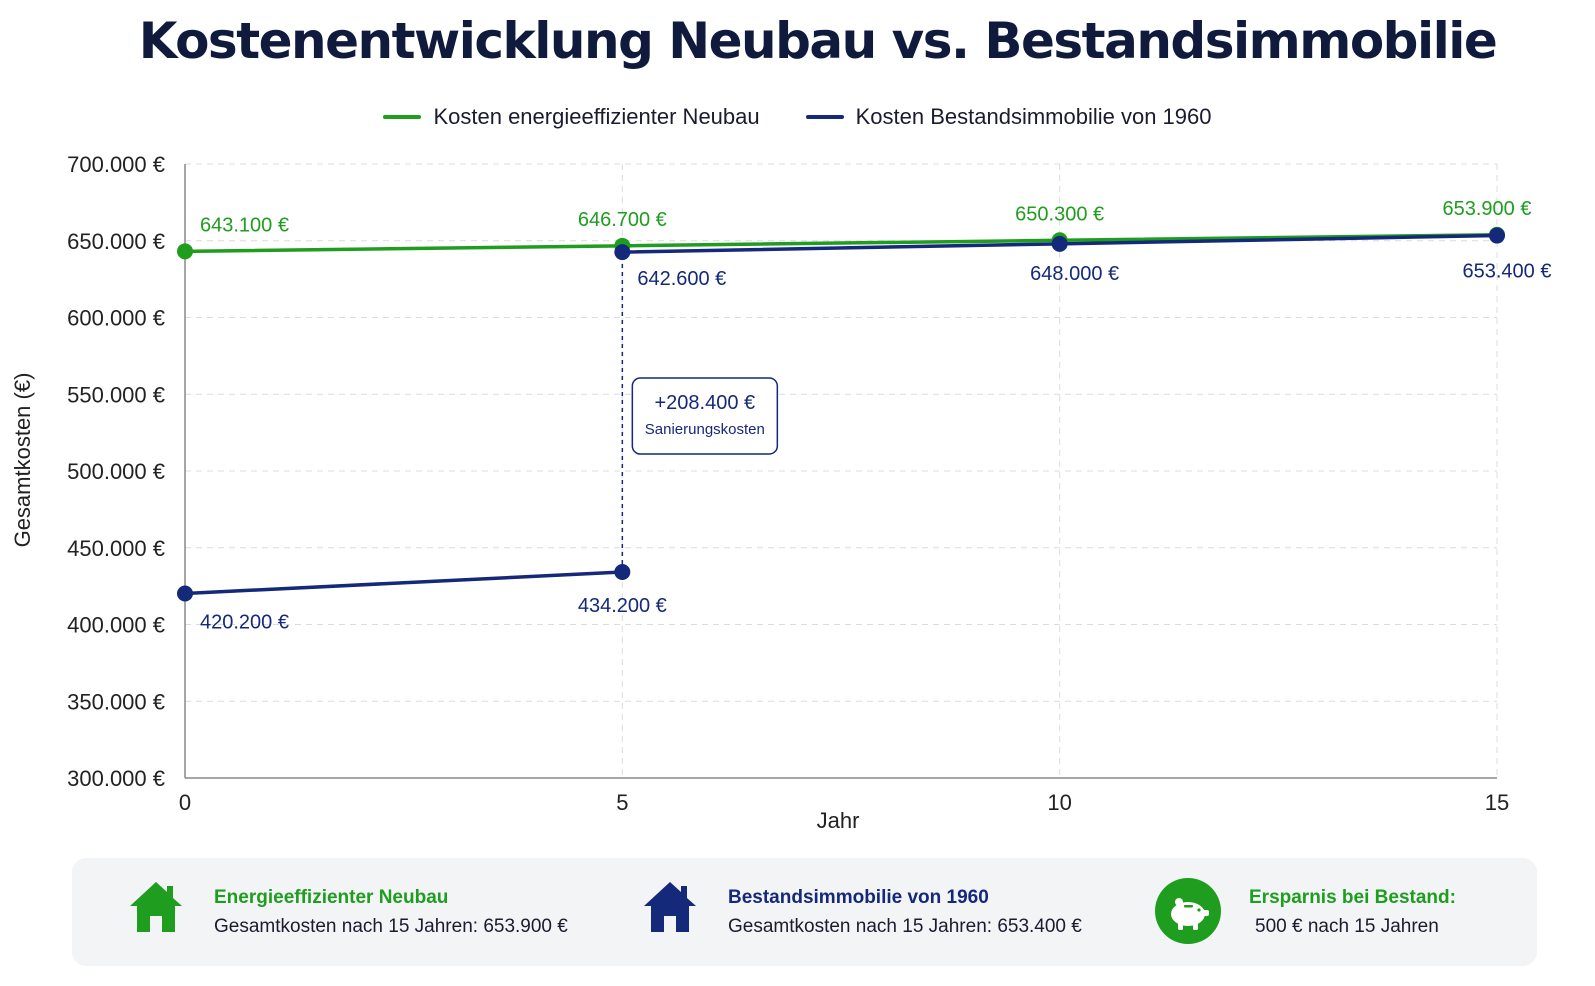 The width and height of the screenshot is (1595, 986). What do you see at coordinates (858, 897) in the screenshot?
I see `summary-title-bestand: Bestandsimmobilie von 1960` at bounding box center [858, 897].